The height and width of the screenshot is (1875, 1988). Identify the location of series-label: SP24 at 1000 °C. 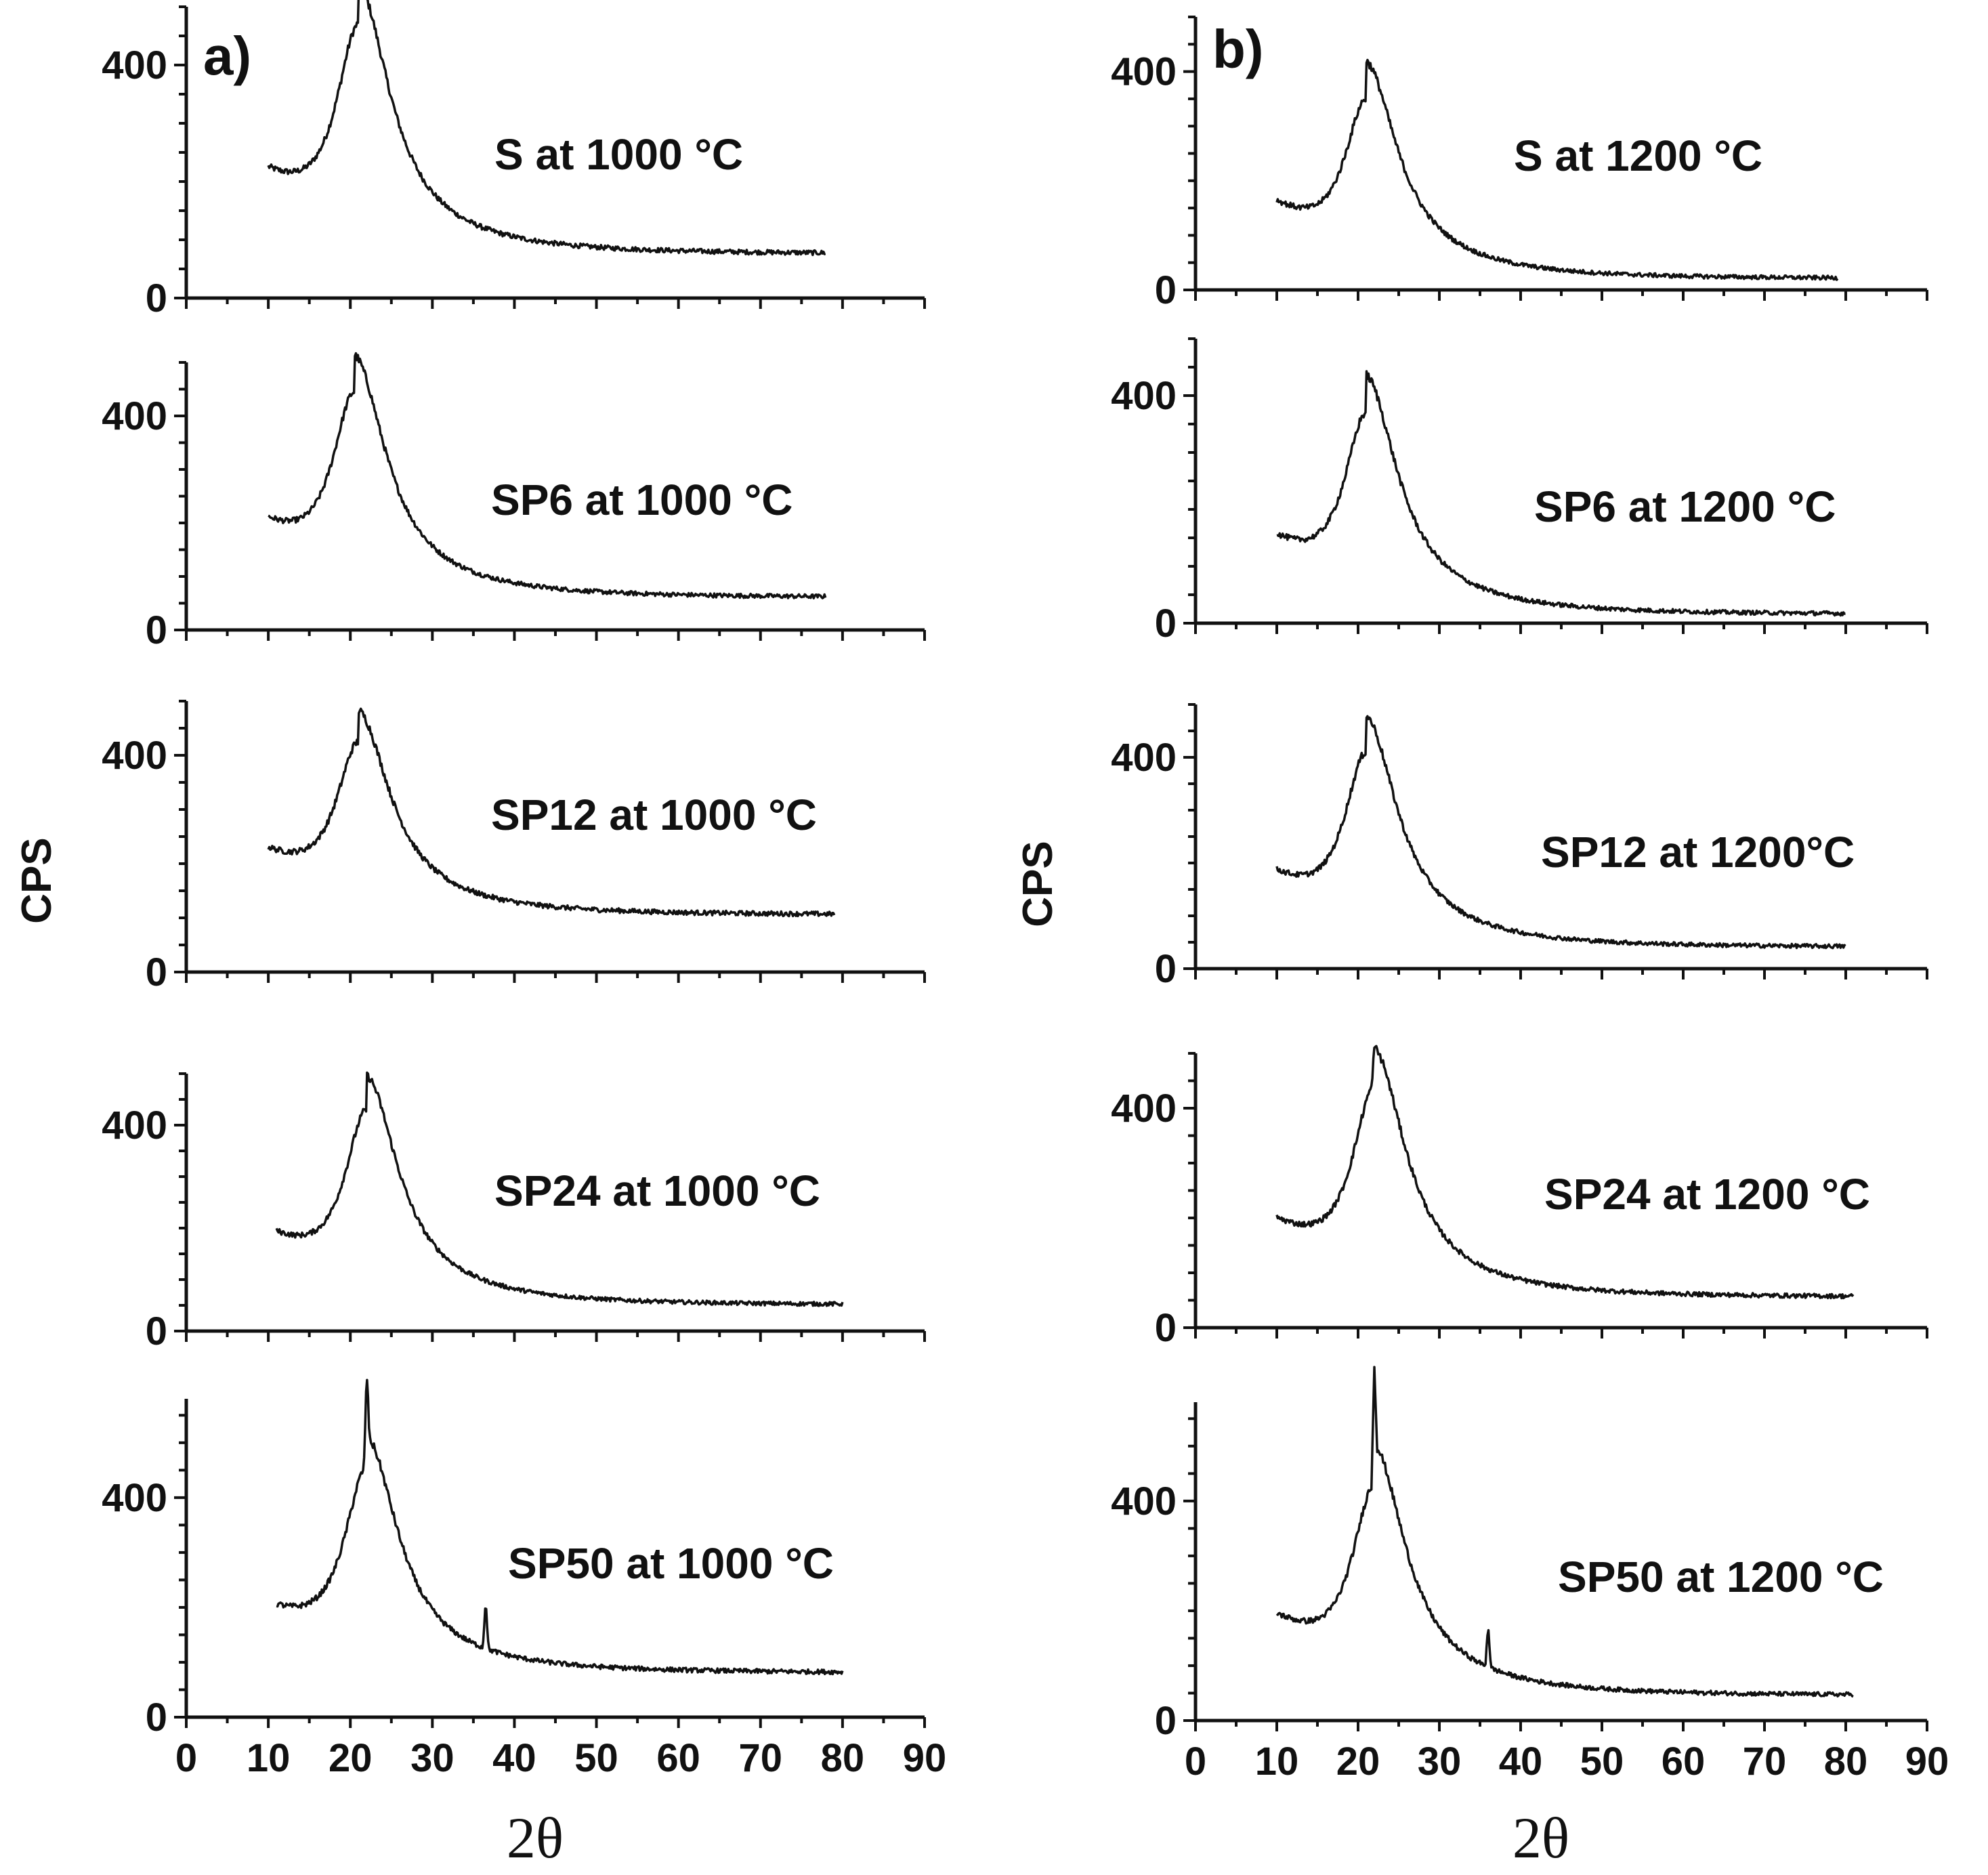
(657, 1190).